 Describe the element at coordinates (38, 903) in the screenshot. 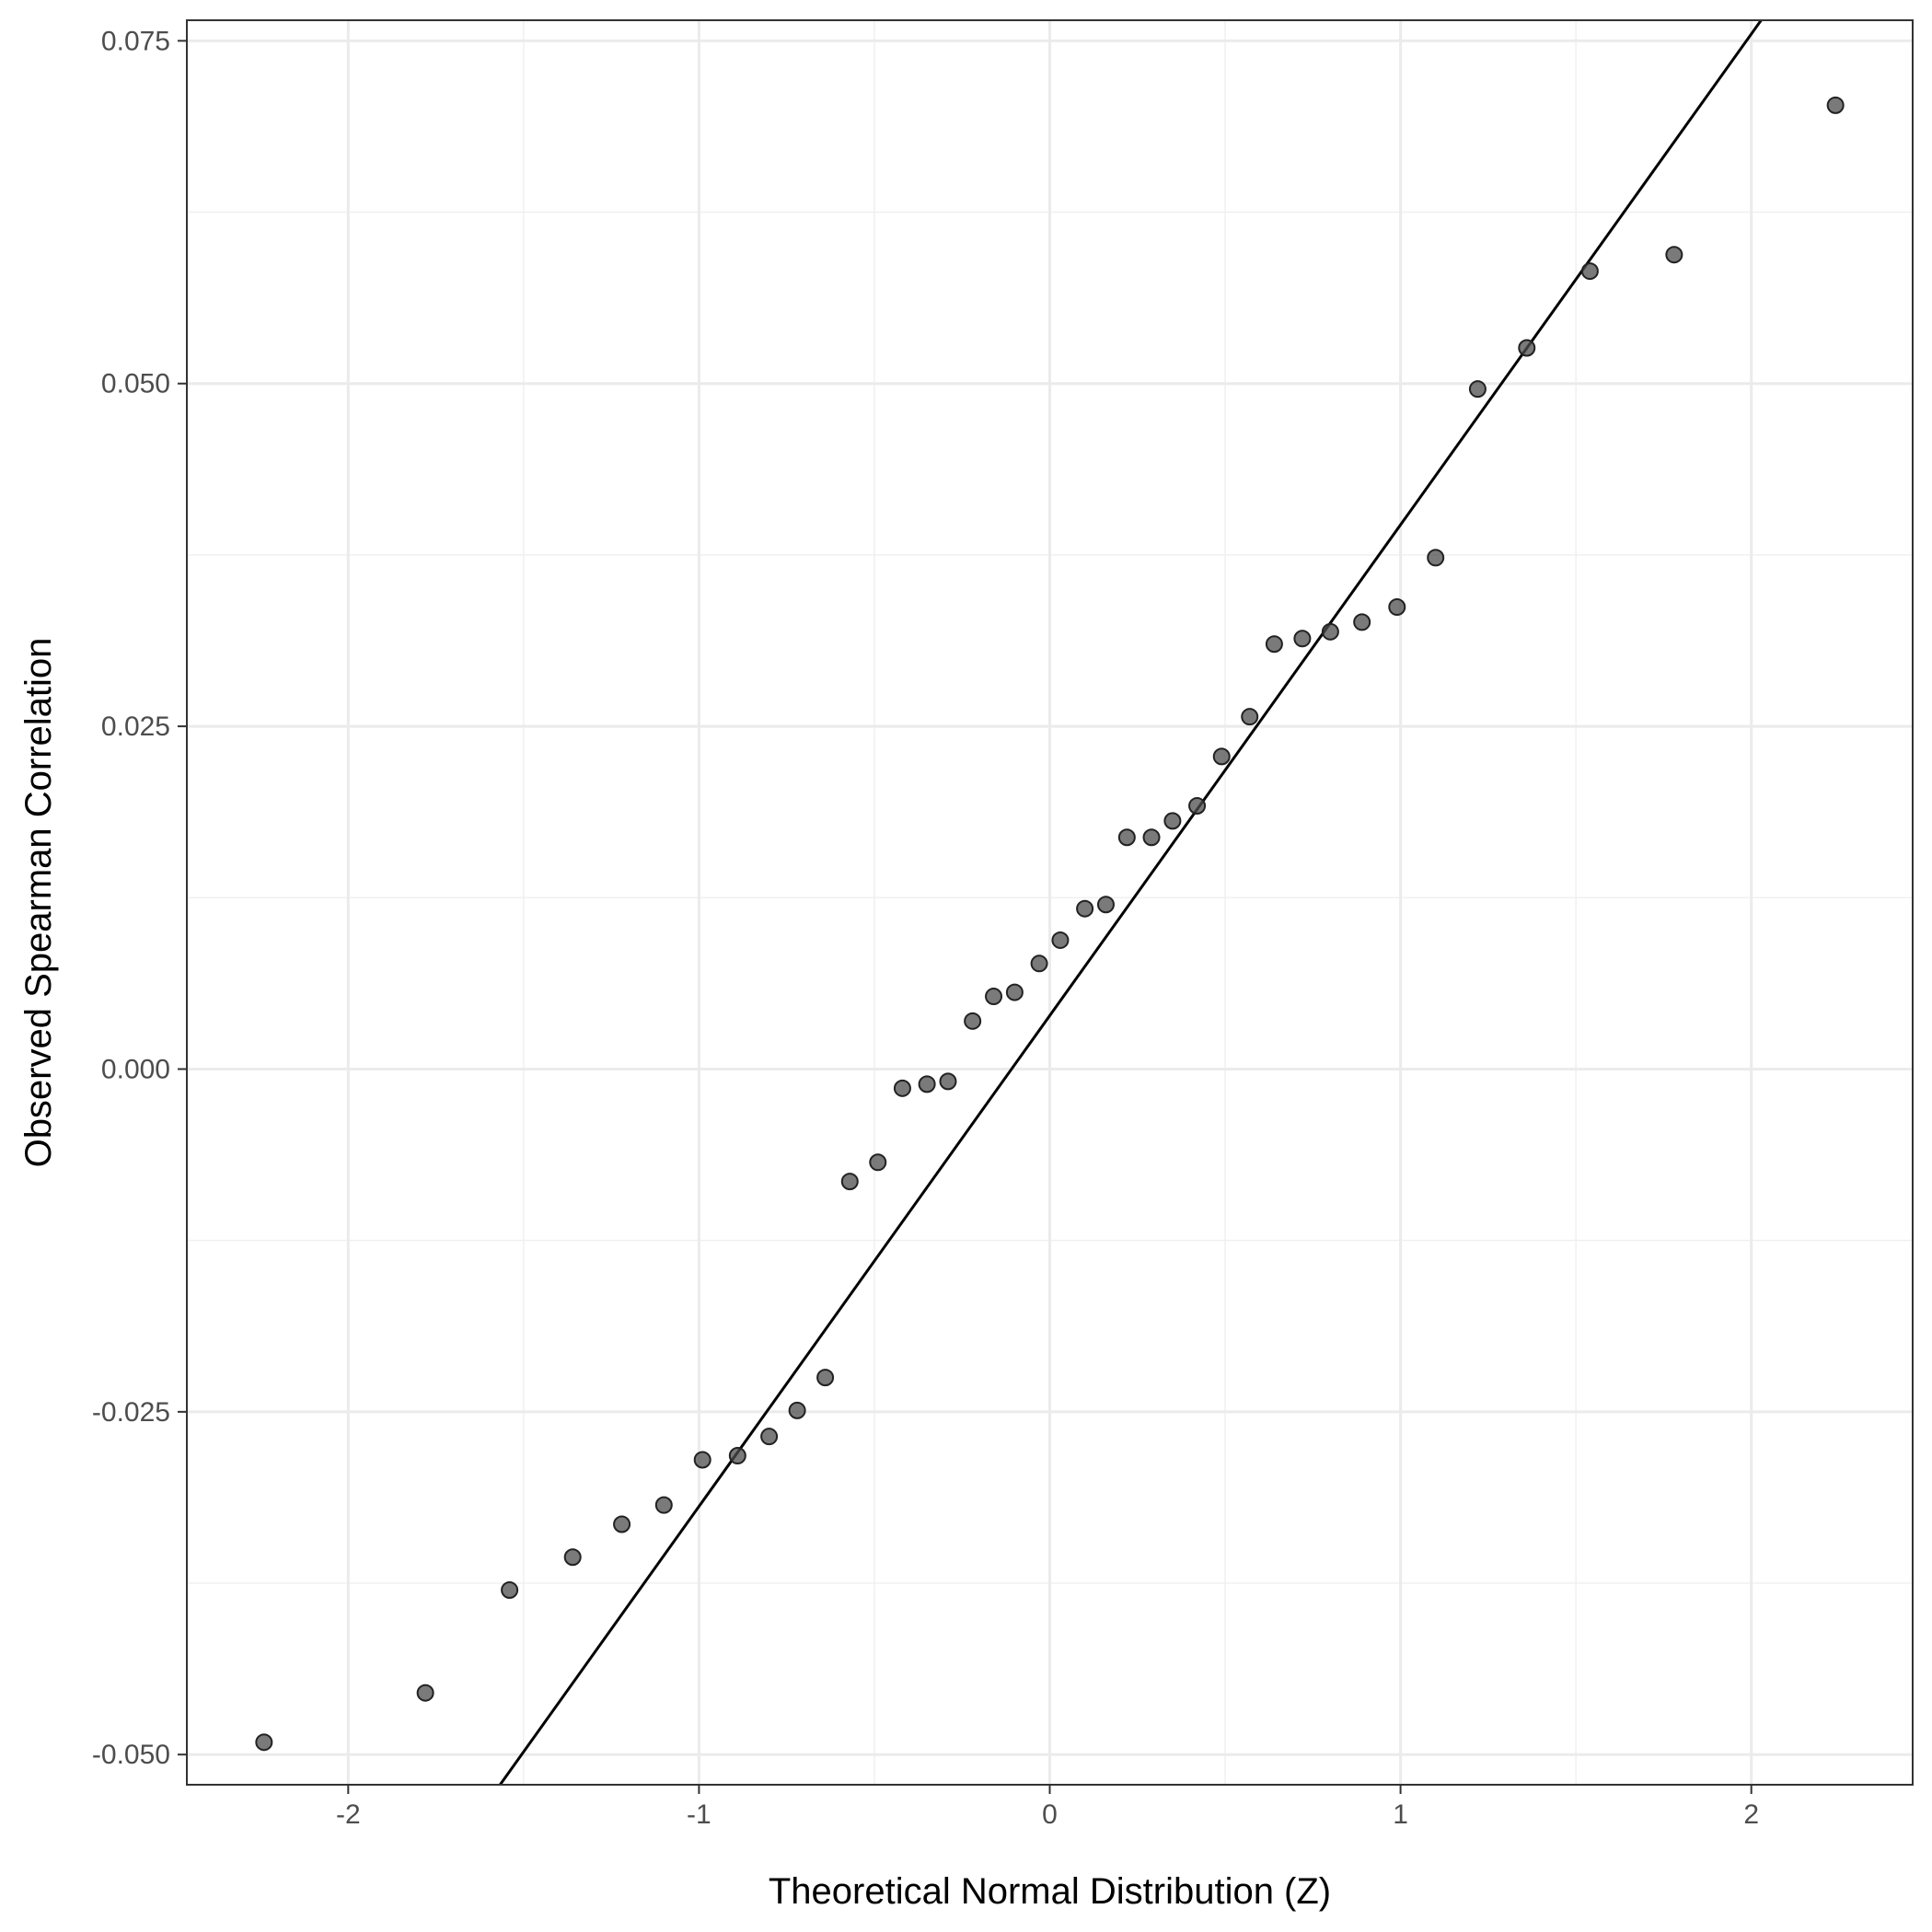

I see `y-axis-title: Observed Spearman Correlation` at that location.